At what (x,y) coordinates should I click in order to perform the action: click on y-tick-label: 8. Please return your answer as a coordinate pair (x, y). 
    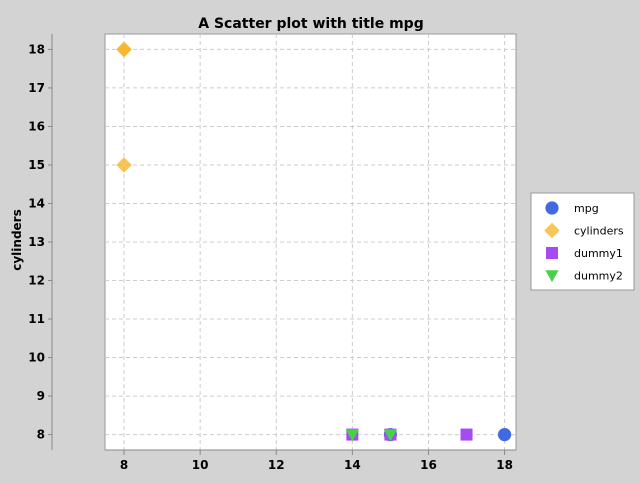
    Looking at the image, I should click on (41, 435).